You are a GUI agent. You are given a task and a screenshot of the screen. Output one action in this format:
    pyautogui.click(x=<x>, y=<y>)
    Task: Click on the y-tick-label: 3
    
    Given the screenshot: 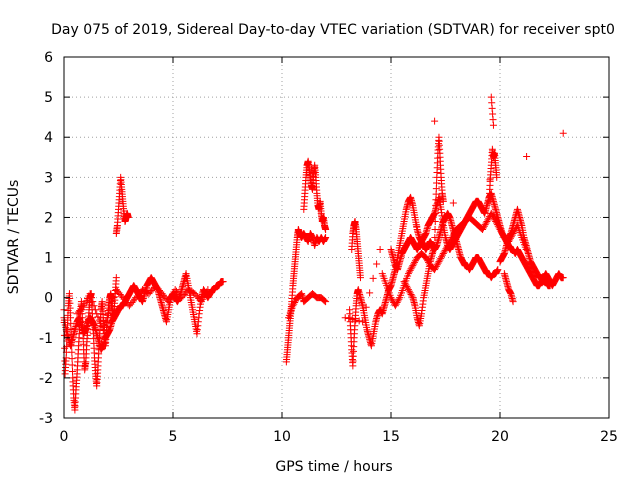 What is the action you would take?
    pyautogui.click(x=48, y=178)
    